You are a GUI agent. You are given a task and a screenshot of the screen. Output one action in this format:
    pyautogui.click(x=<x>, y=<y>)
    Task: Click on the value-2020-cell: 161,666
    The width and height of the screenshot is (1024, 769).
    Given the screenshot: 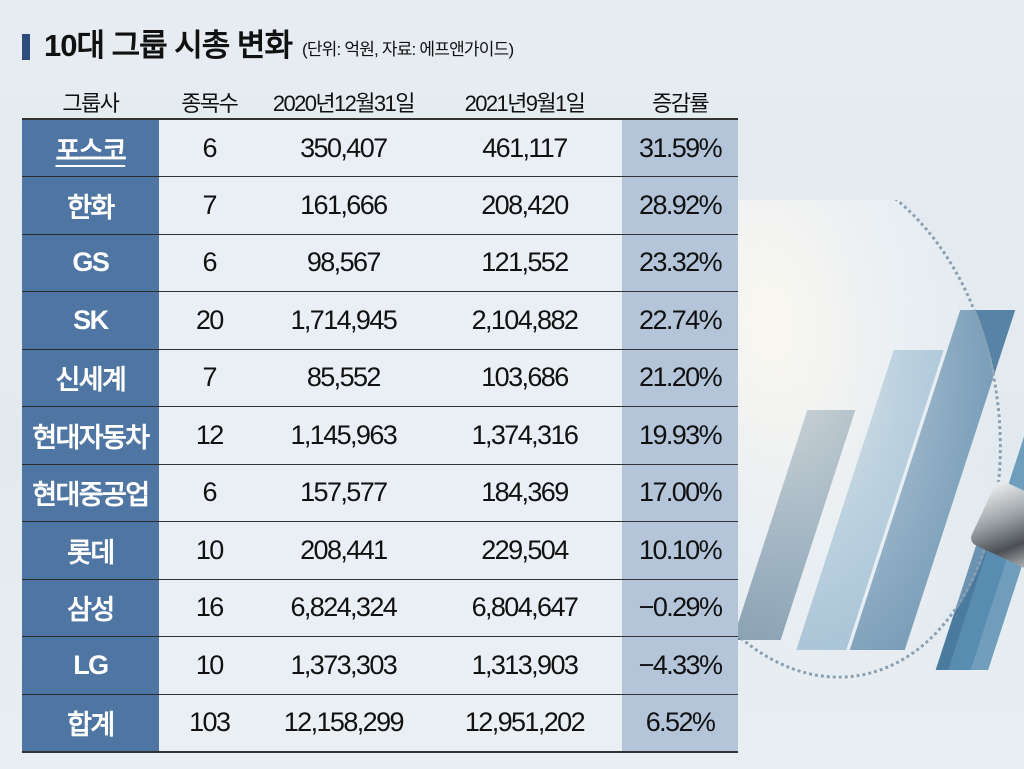 What is the action you would take?
    pyautogui.click(x=343, y=205)
    